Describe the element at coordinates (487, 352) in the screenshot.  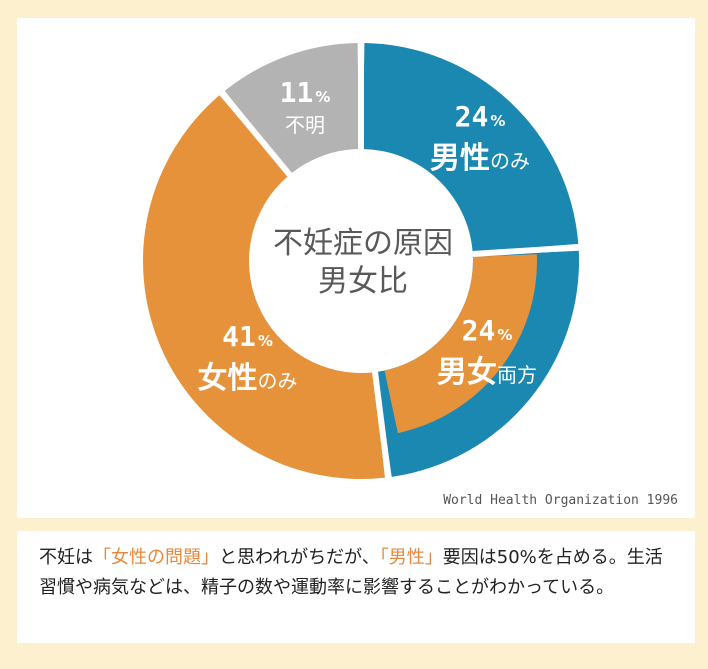
I see `slice-label-both: 24% 男女両方` at that location.